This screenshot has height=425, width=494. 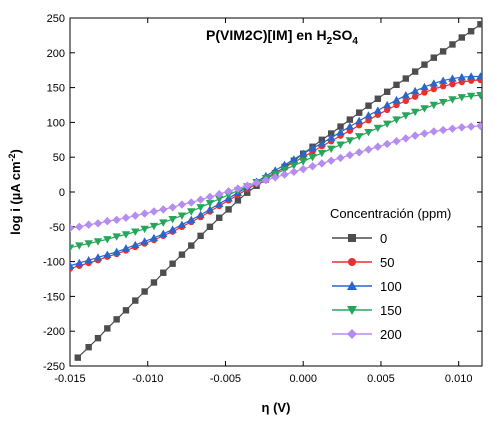 What do you see at coordinates (54, 263) in the screenshot?
I see `y-tick-label: -100` at bounding box center [54, 263].